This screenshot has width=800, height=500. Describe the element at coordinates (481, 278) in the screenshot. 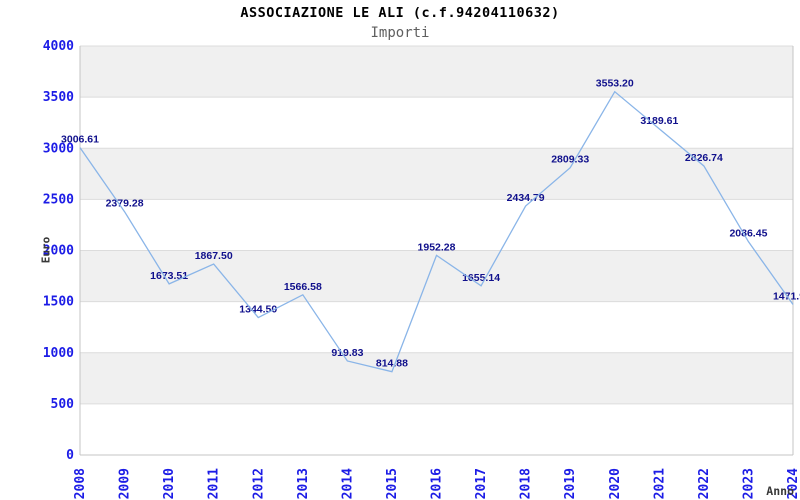

I see `value-label: 1655.14` at that location.